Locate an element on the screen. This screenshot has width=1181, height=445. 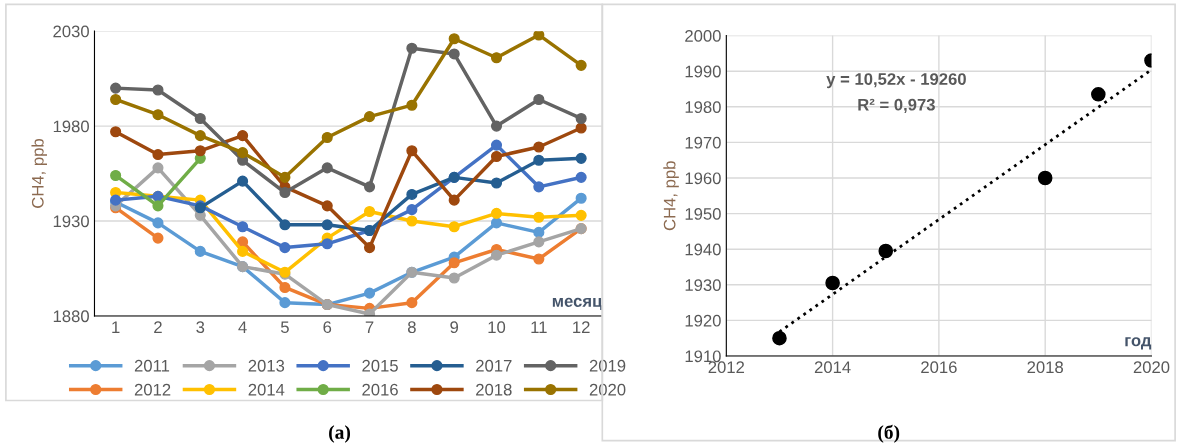
y-tick-label: 1880 is located at coordinates (71, 316).